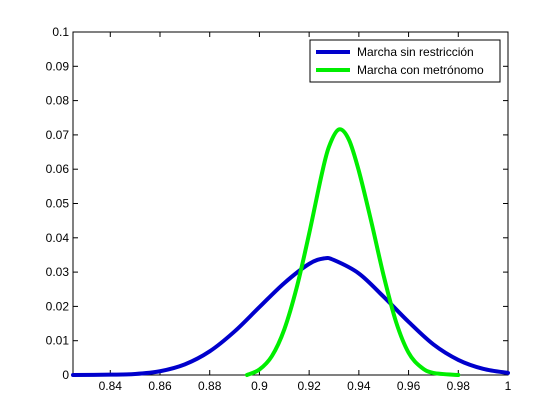  What do you see at coordinates (415, 52) in the screenshot?
I see `legend-label: Marcha sin restricción` at bounding box center [415, 52].